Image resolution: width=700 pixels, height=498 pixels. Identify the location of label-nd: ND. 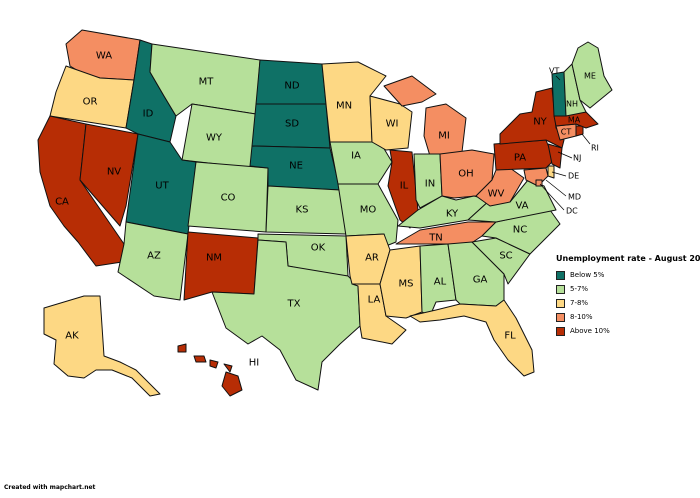
(291, 86).